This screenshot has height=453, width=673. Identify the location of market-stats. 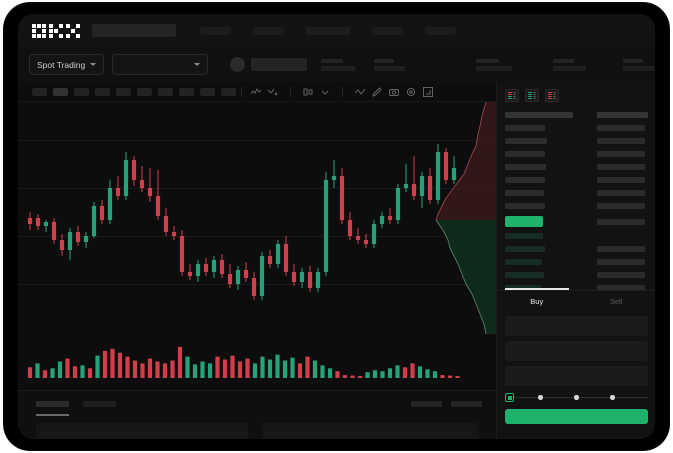
(488, 64).